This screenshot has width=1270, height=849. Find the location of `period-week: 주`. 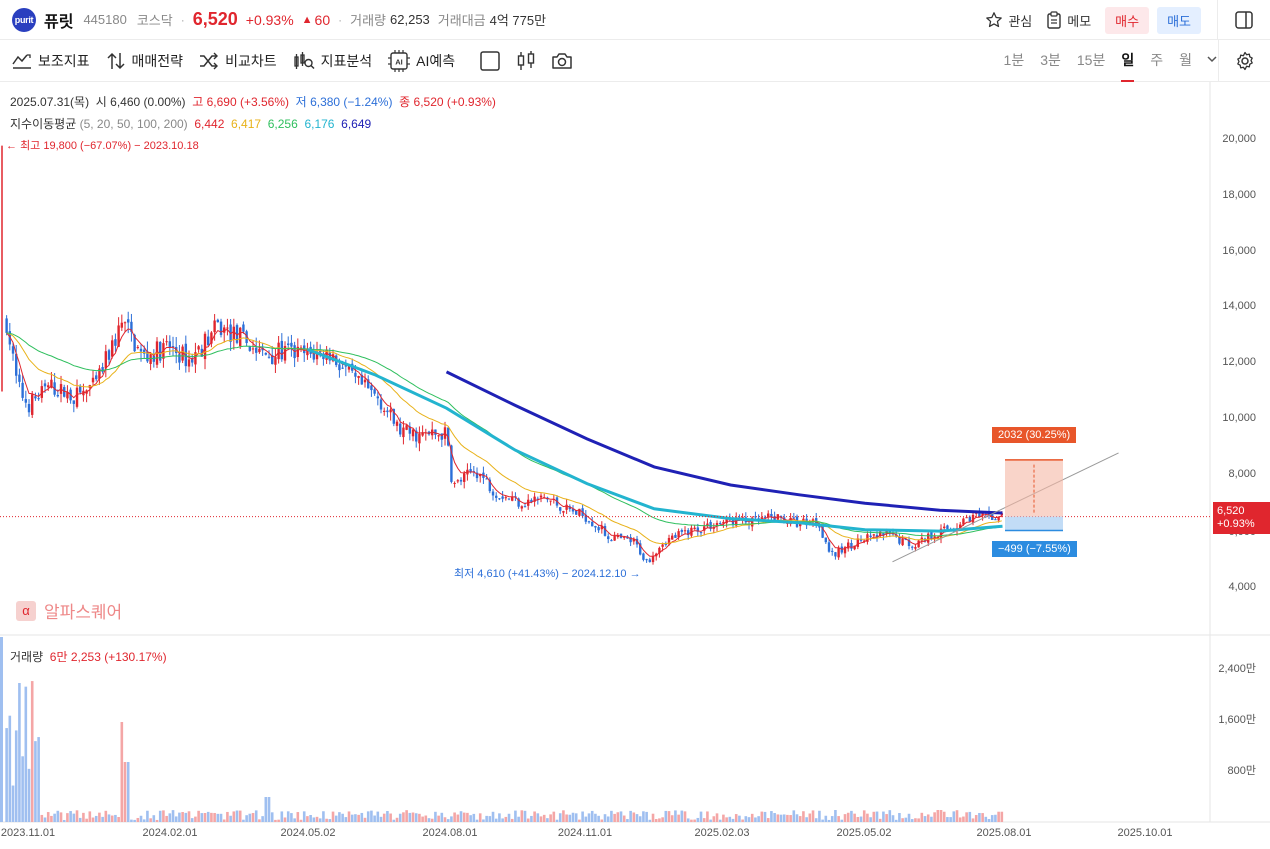

period-week: 주 is located at coordinates (1157, 60).